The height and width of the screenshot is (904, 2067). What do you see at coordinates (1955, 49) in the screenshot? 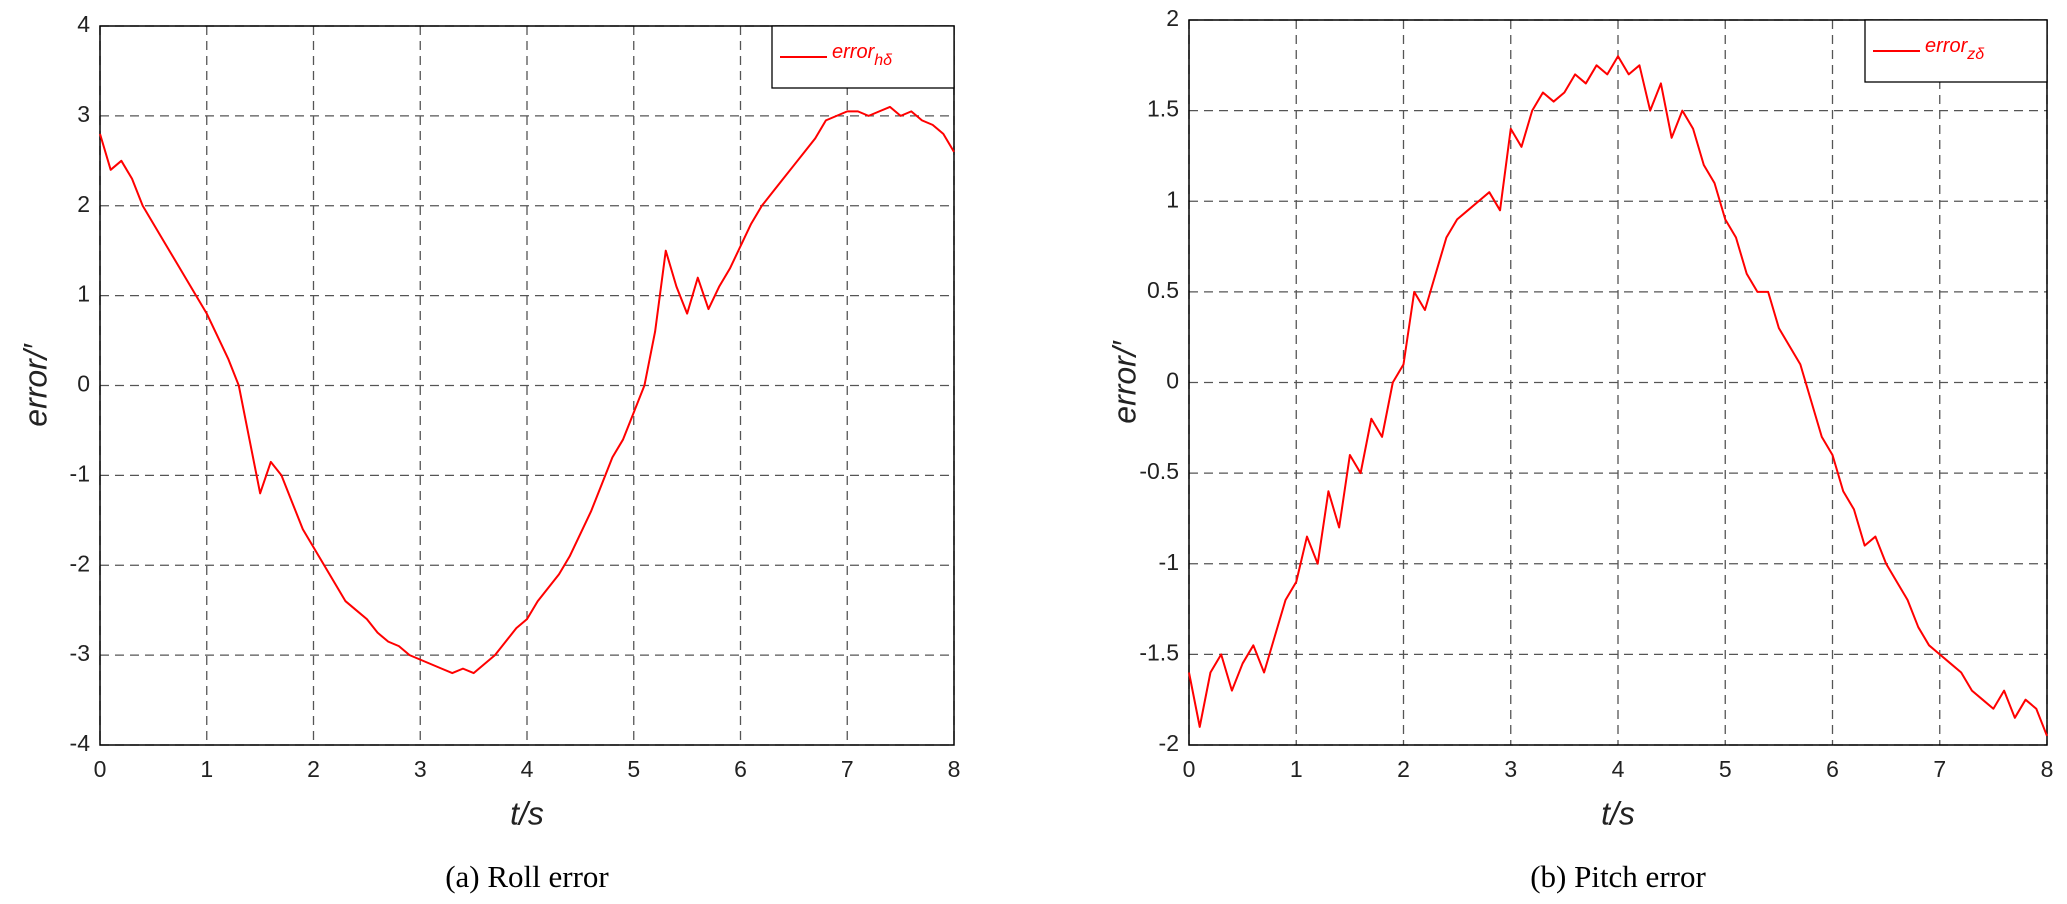
I see `legend-label: errorzδ` at bounding box center [1955, 49].